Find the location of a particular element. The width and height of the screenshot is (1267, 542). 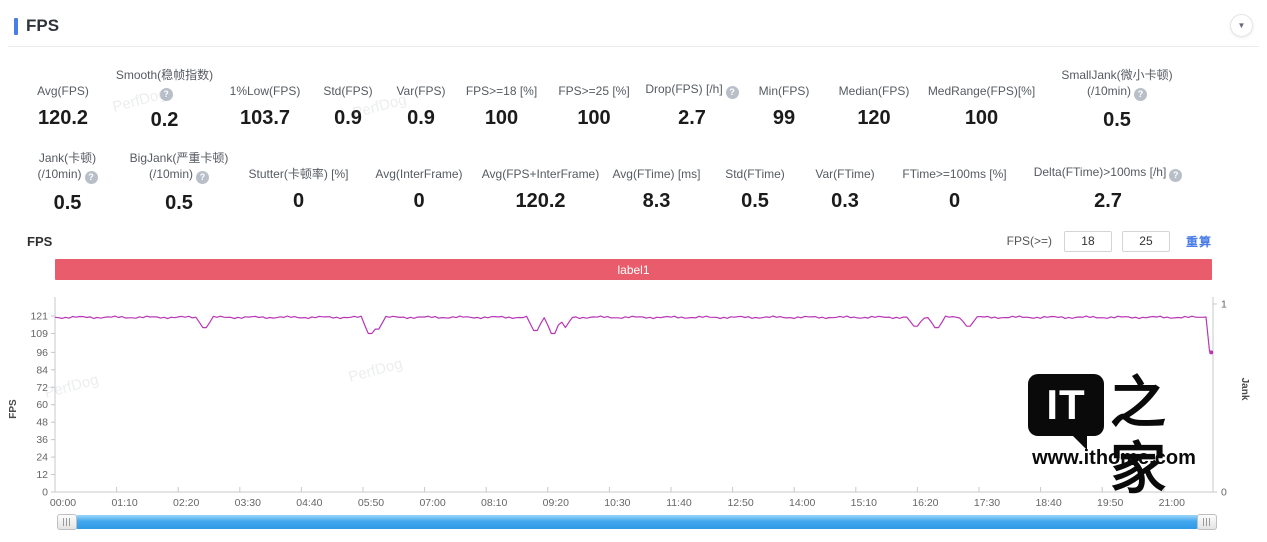

metric-label: Delta(FTime)>100ms [/h]? is located at coordinates (1108, 166).